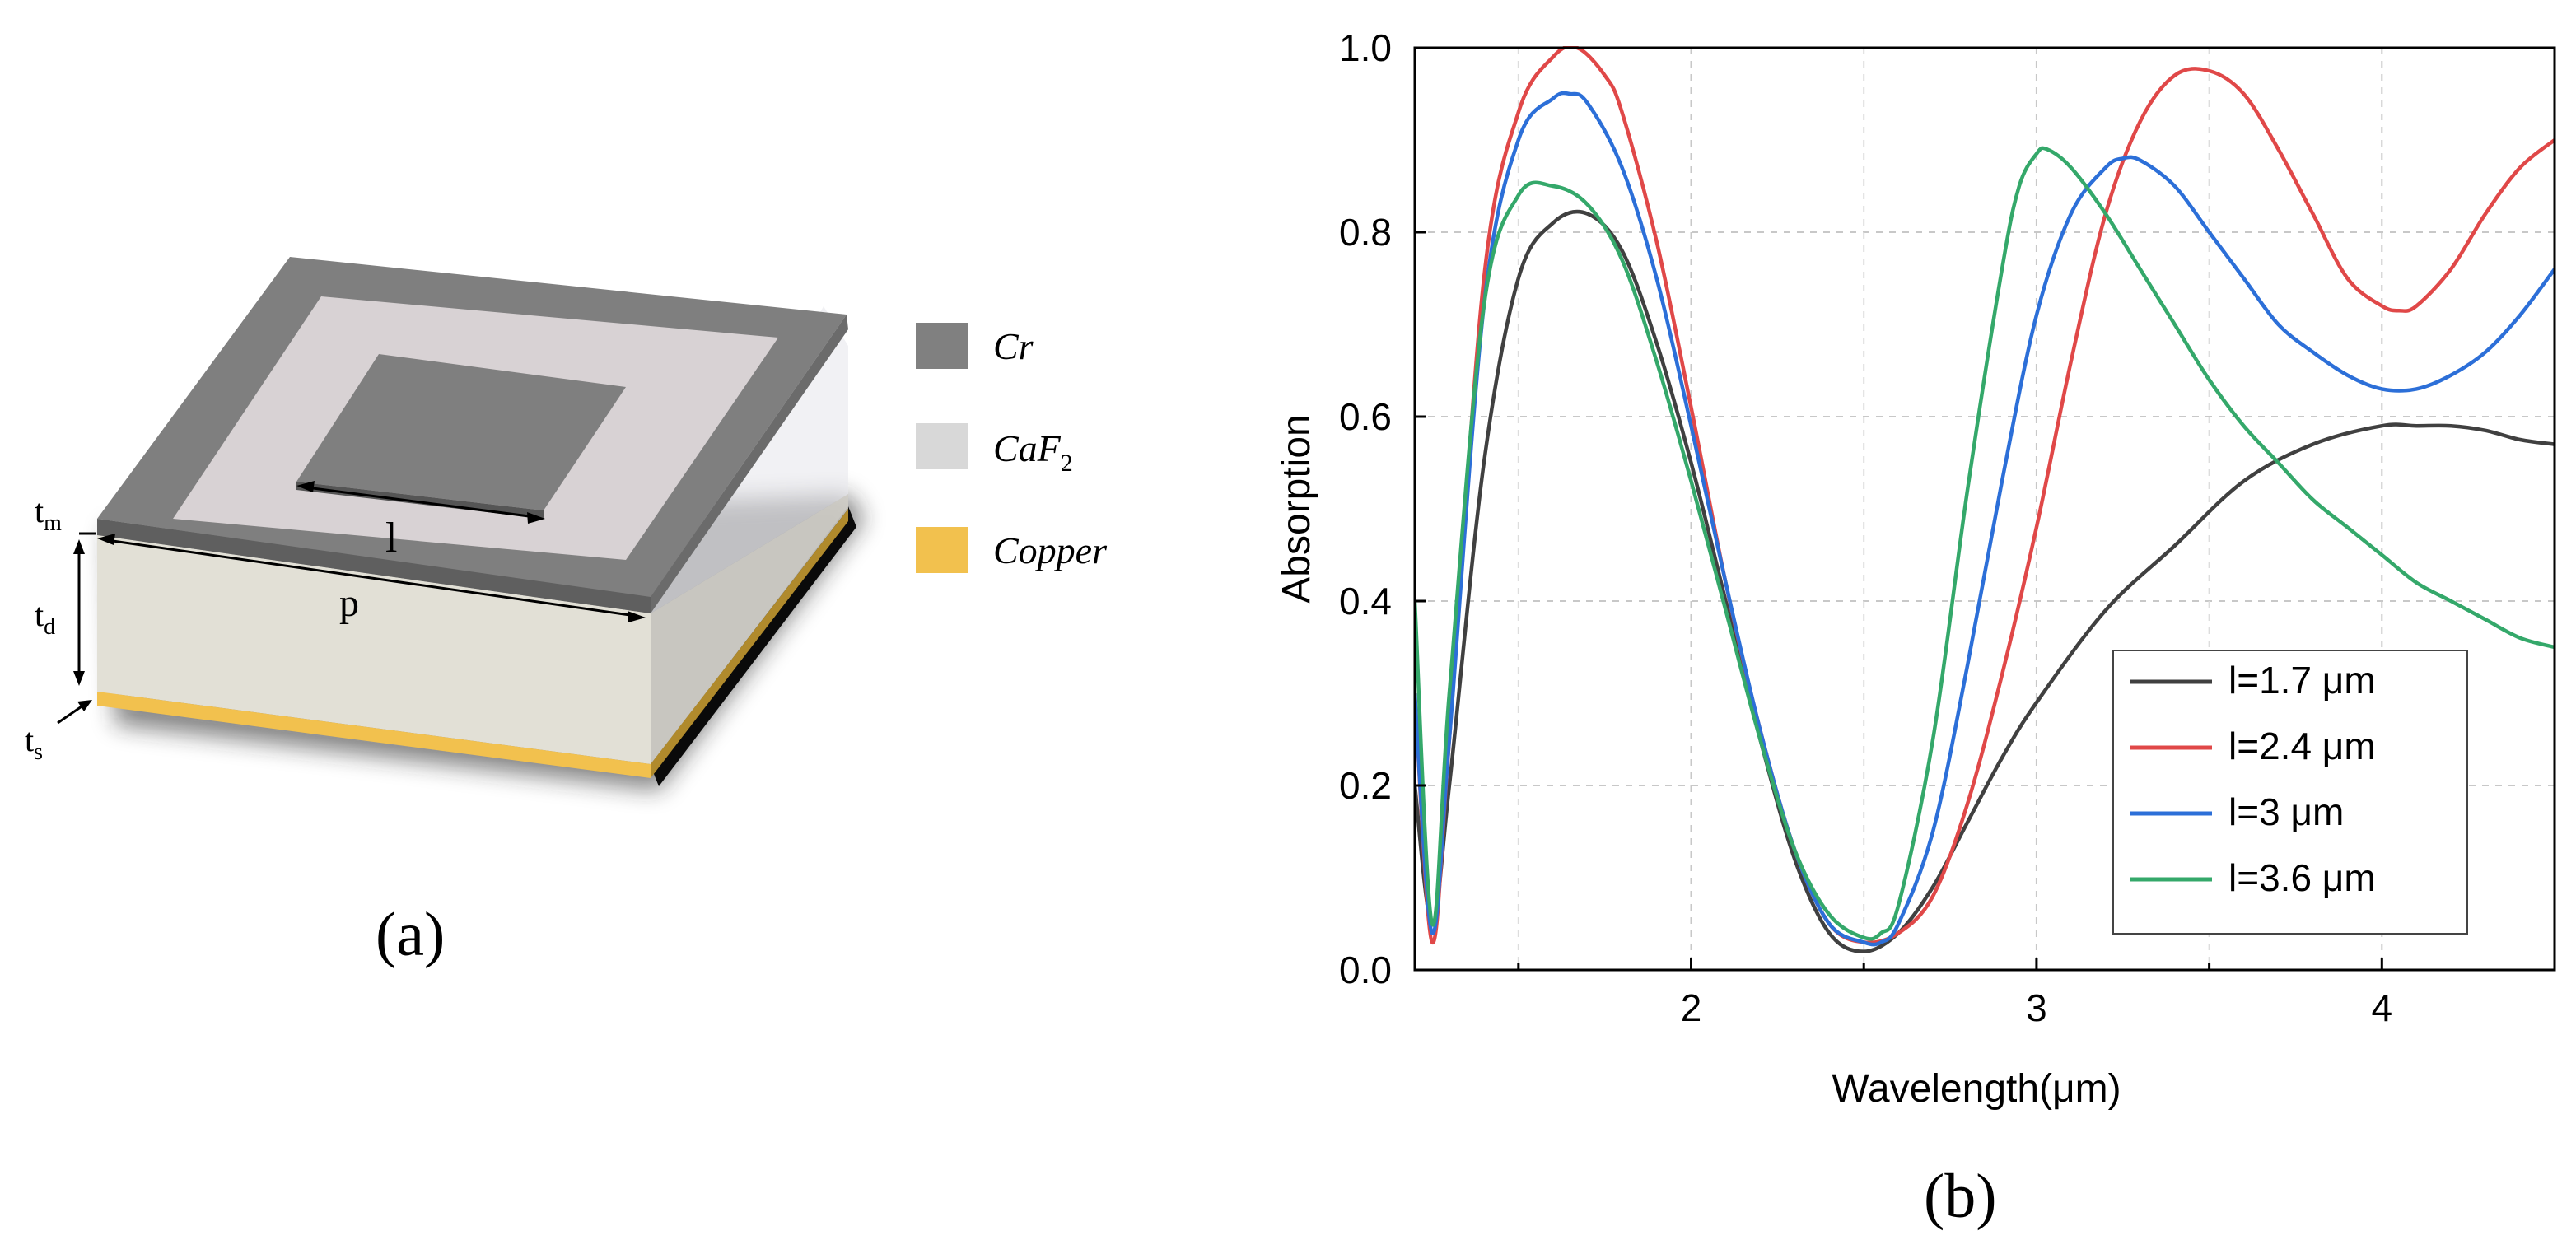 The image size is (2576, 1240). I want to click on dimension-td-arrow, so click(79, 613).